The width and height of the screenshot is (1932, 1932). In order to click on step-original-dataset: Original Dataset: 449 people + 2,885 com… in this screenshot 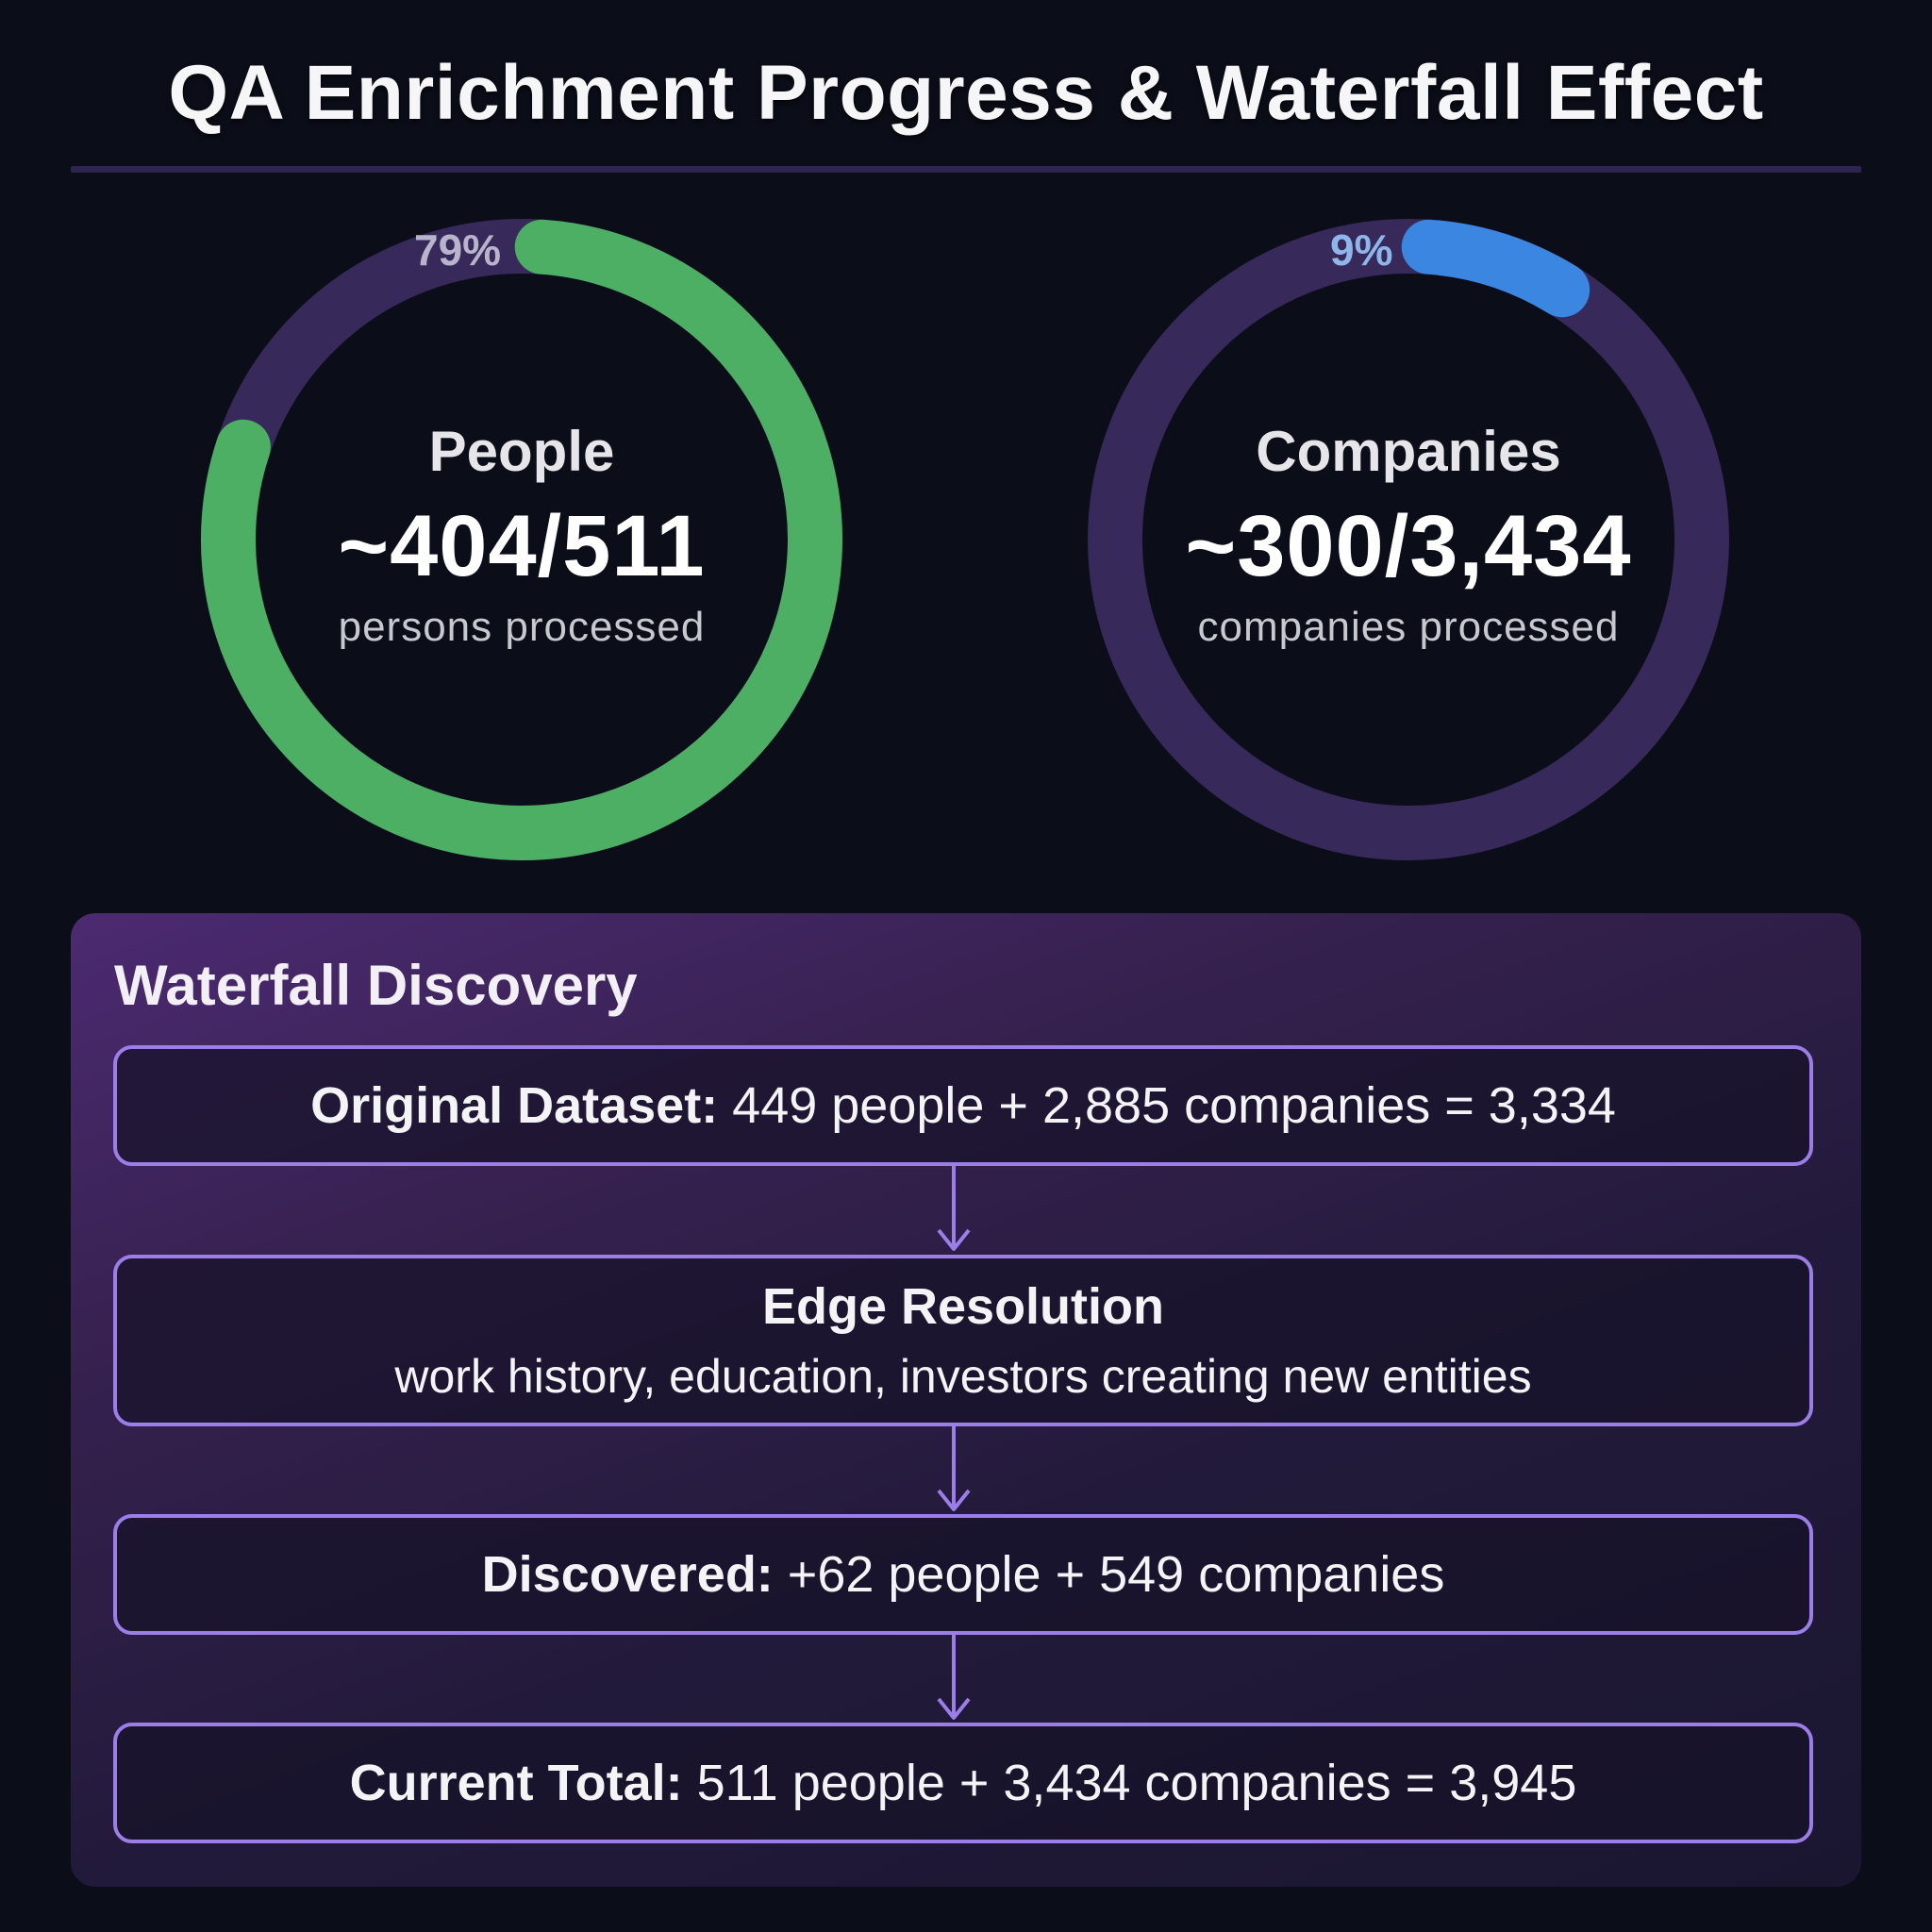, I will do `click(963, 1106)`.